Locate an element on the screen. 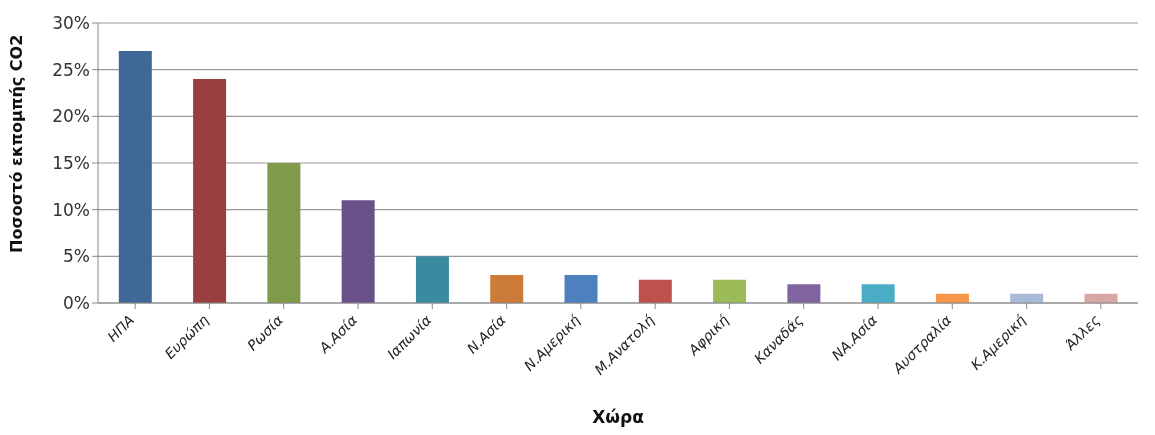  x-axis-title: Χώρα is located at coordinates (618, 417).